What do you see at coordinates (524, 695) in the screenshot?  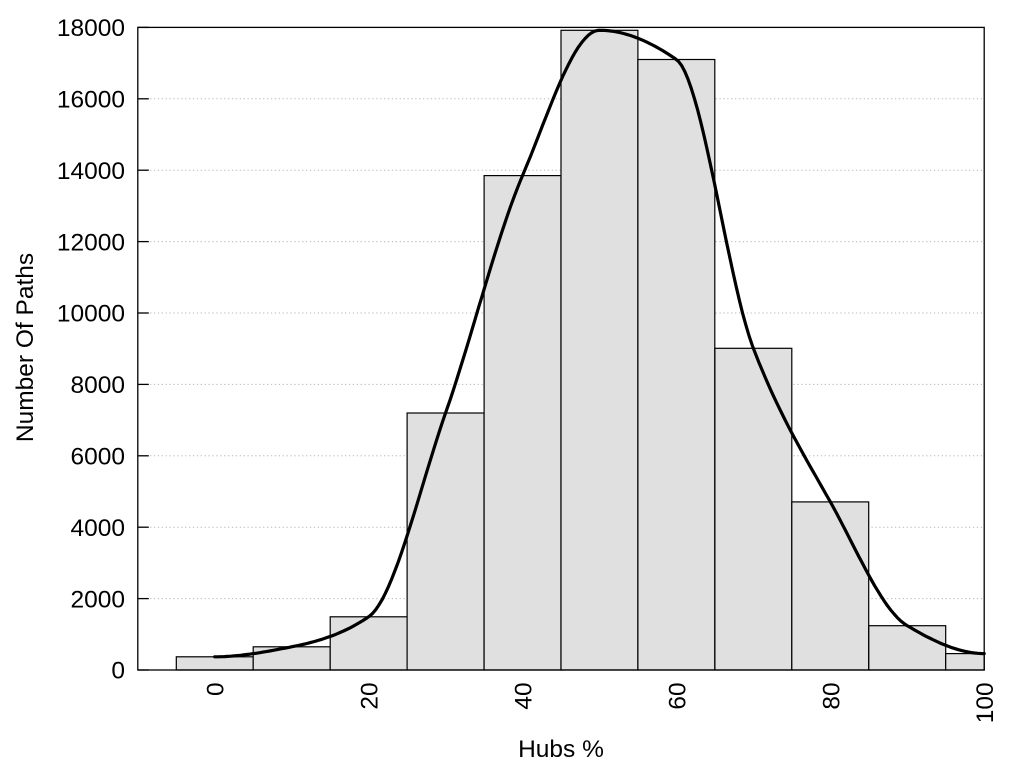 I see `svg-text: 40` at bounding box center [524, 695].